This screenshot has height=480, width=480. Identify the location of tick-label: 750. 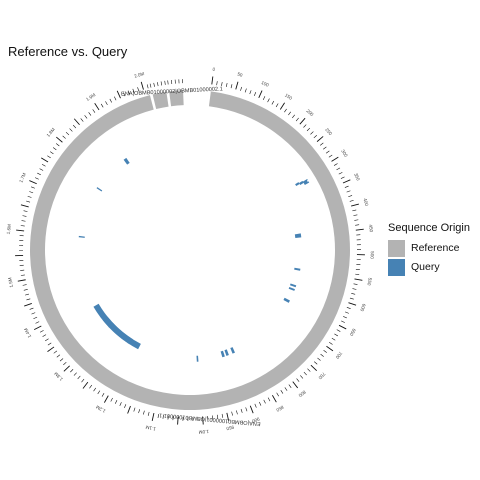
(321, 375).